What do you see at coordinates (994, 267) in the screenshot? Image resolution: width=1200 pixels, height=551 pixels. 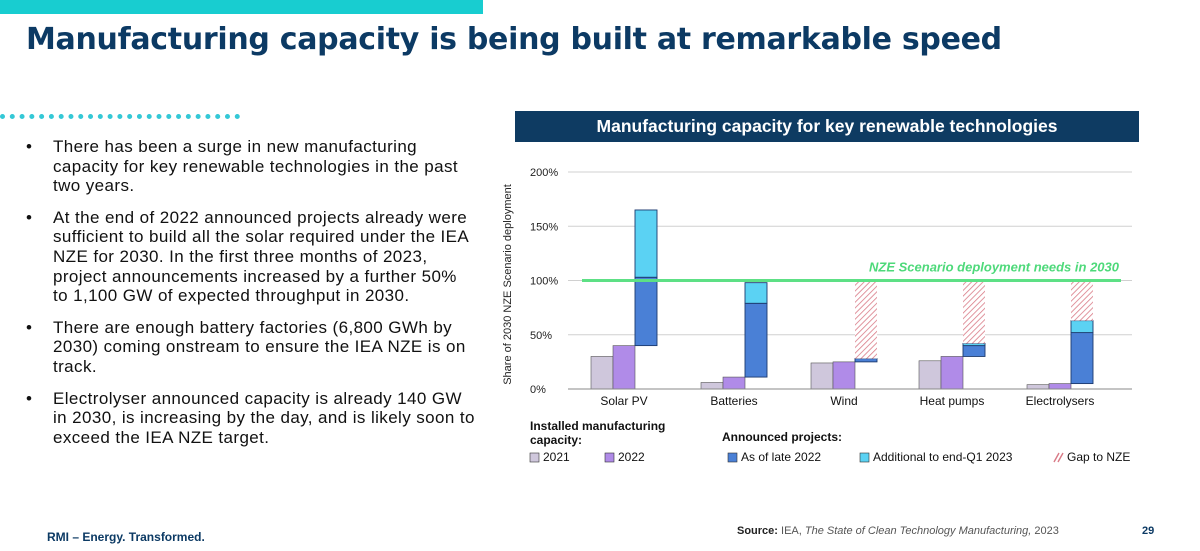 I see `nze-reference-label: NZE Scenario deployment needs in 2030` at bounding box center [994, 267].